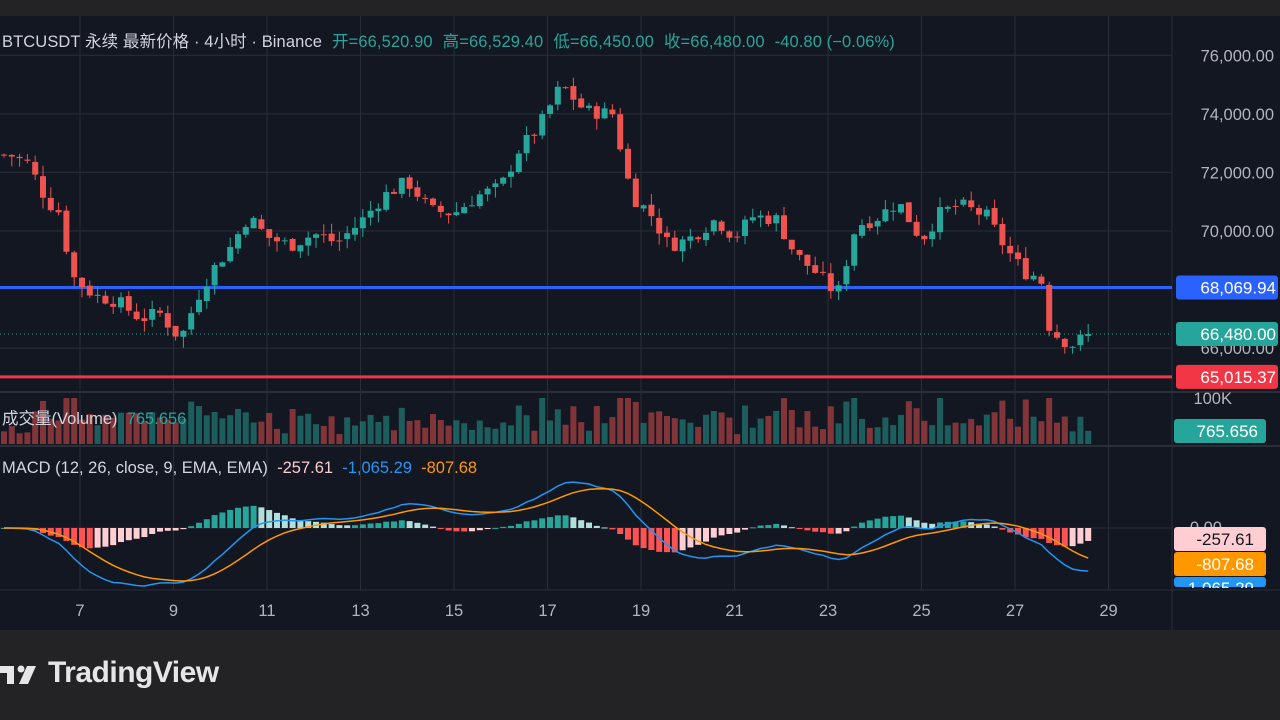 Image resolution: width=1280 pixels, height=720 pixels. I want to click on volume-legend: 成交量(Volume) 765.656, so click(94, 417).